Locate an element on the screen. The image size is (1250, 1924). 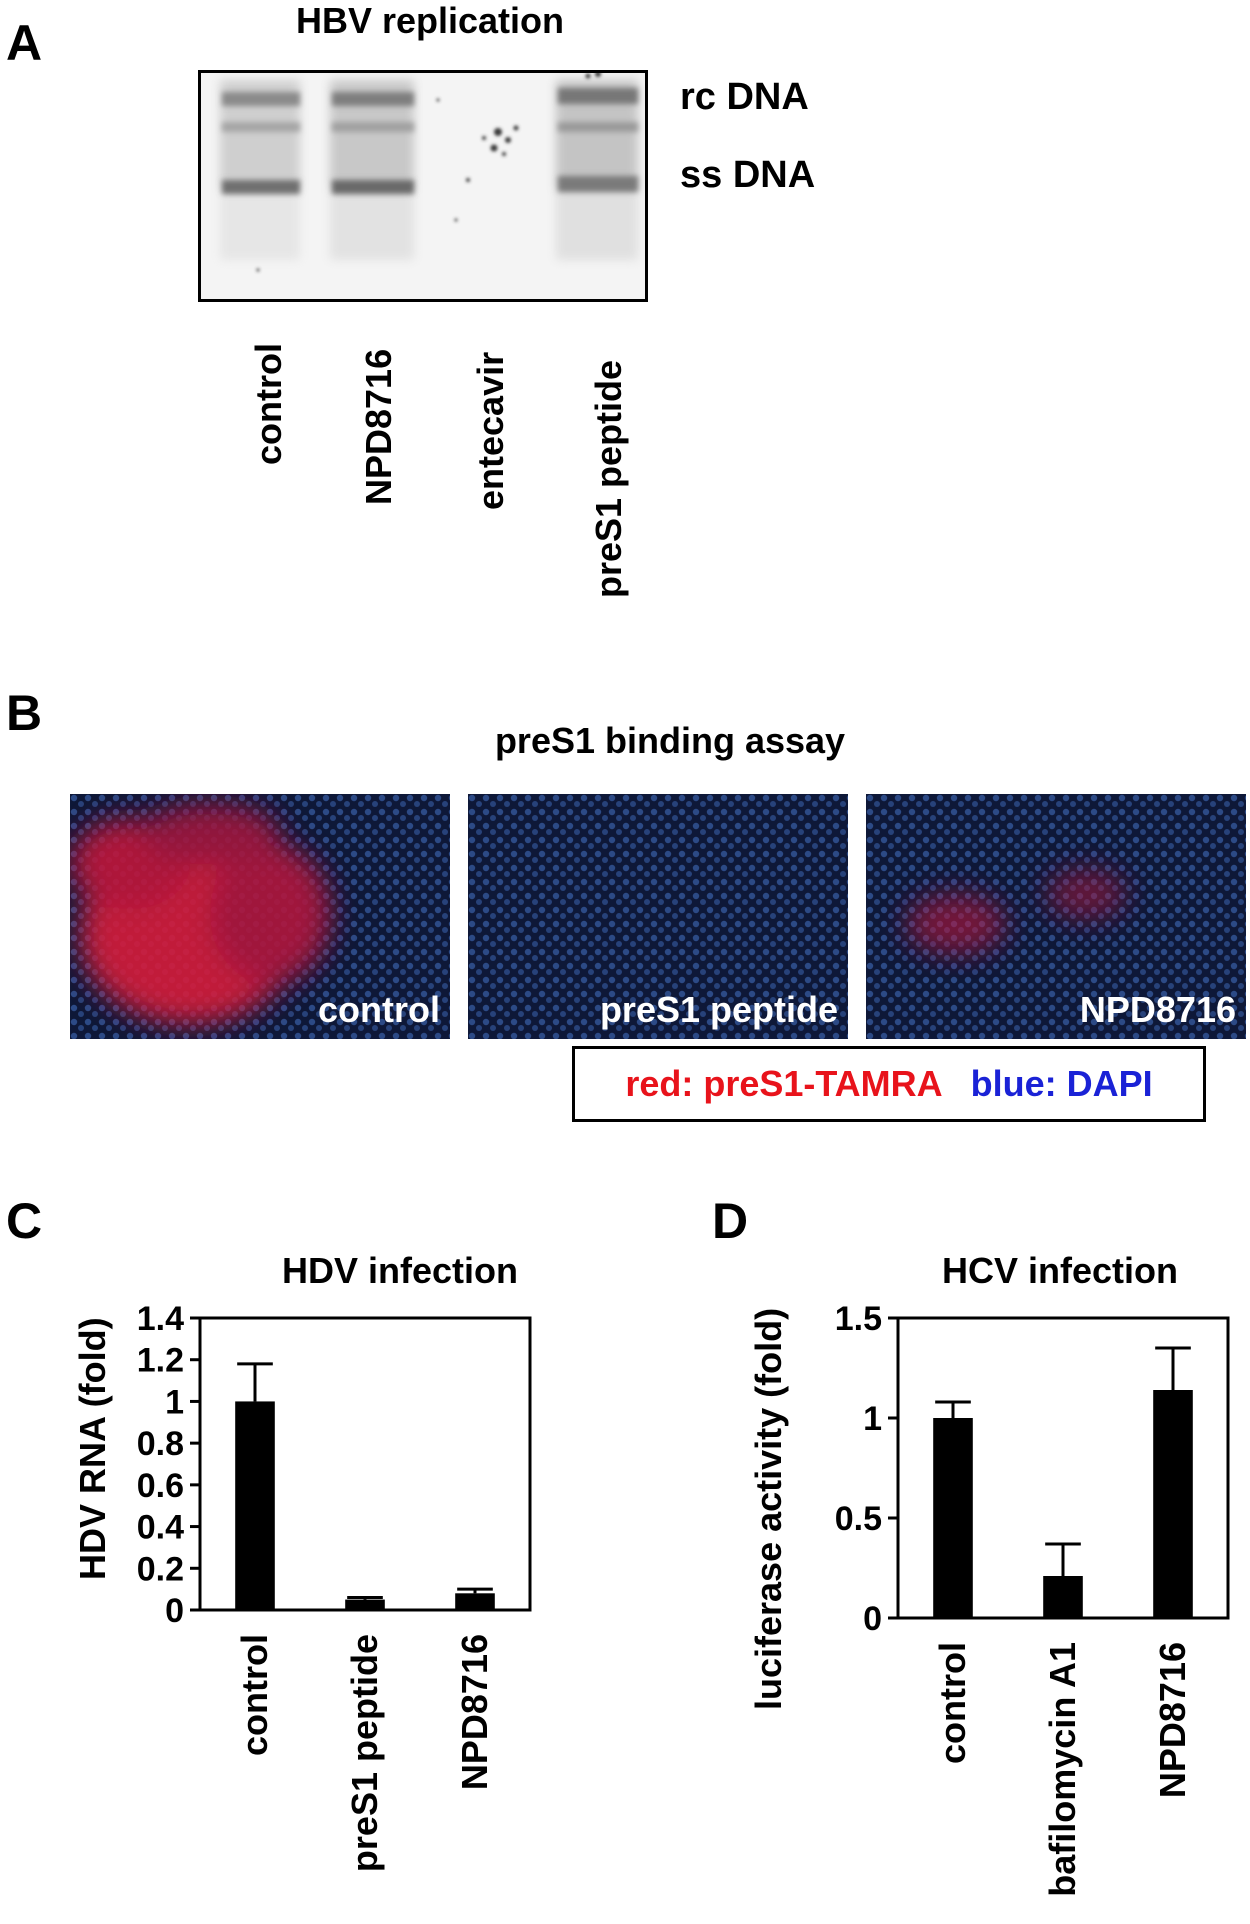
image-label-control: control is located at coordinates (379, 1009).